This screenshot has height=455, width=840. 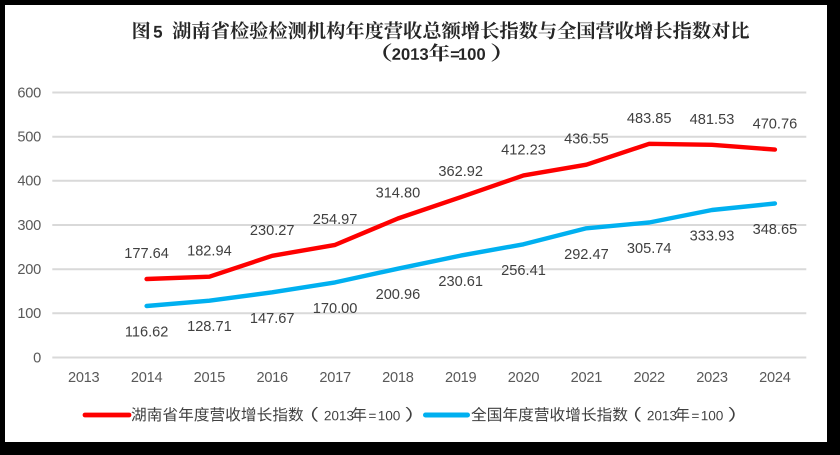 What do you see at coordinates (37, 358) in the screenshot?
I see `svg-text: 0` at bounding box center [37, 358].